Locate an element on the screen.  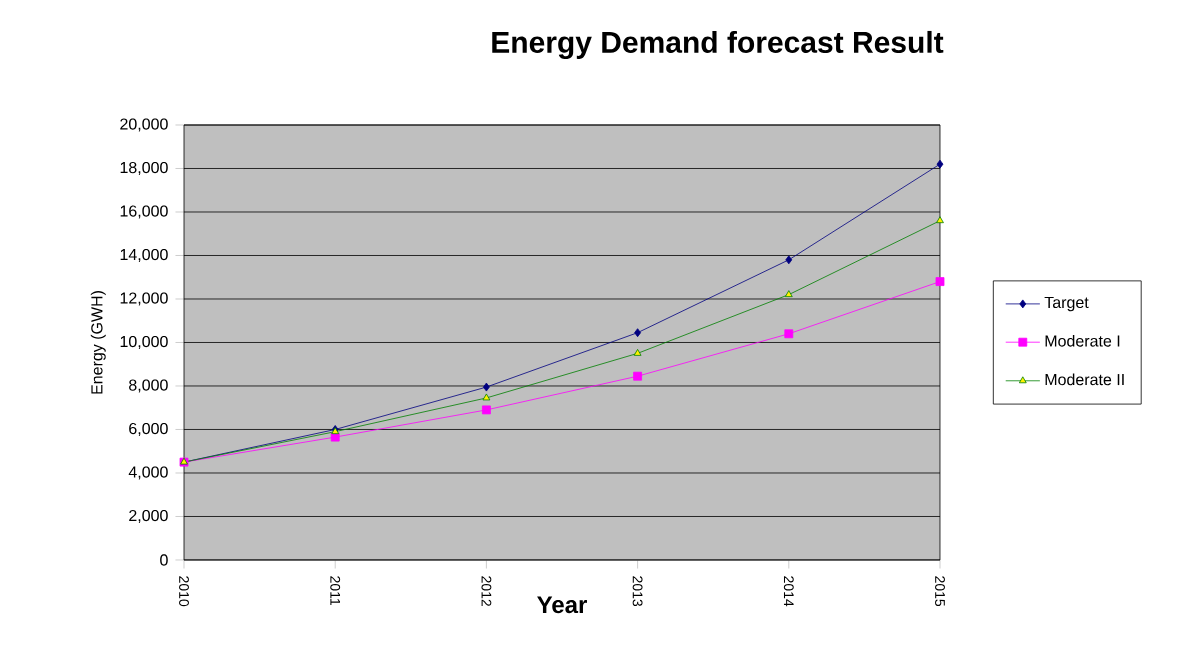
chart-title: Energy Demand forecast Result is located at coordinates (718, 45).